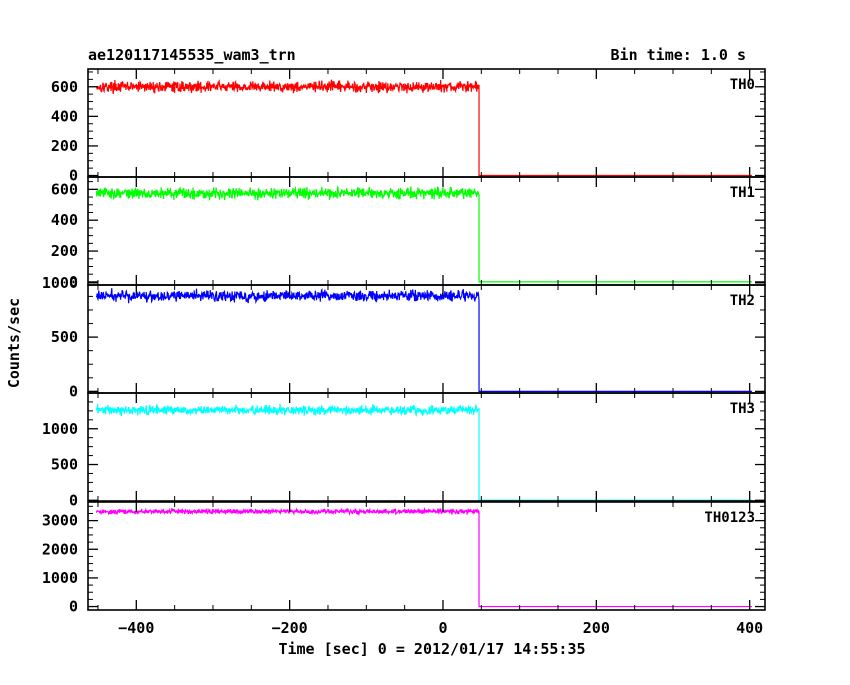 The height and width of the screenshot is (685, 850). What do you see at coordinates (678, 55) in the screenshot?
I see `bin-time-label: Bin time: 1.0 s` at bounding box center [678, 55].